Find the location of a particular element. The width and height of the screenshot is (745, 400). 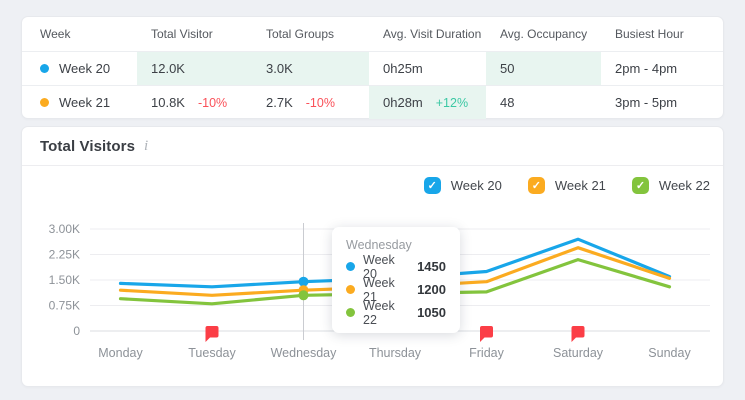

flag-marker-tuesday is located at coordinates (212, 334).